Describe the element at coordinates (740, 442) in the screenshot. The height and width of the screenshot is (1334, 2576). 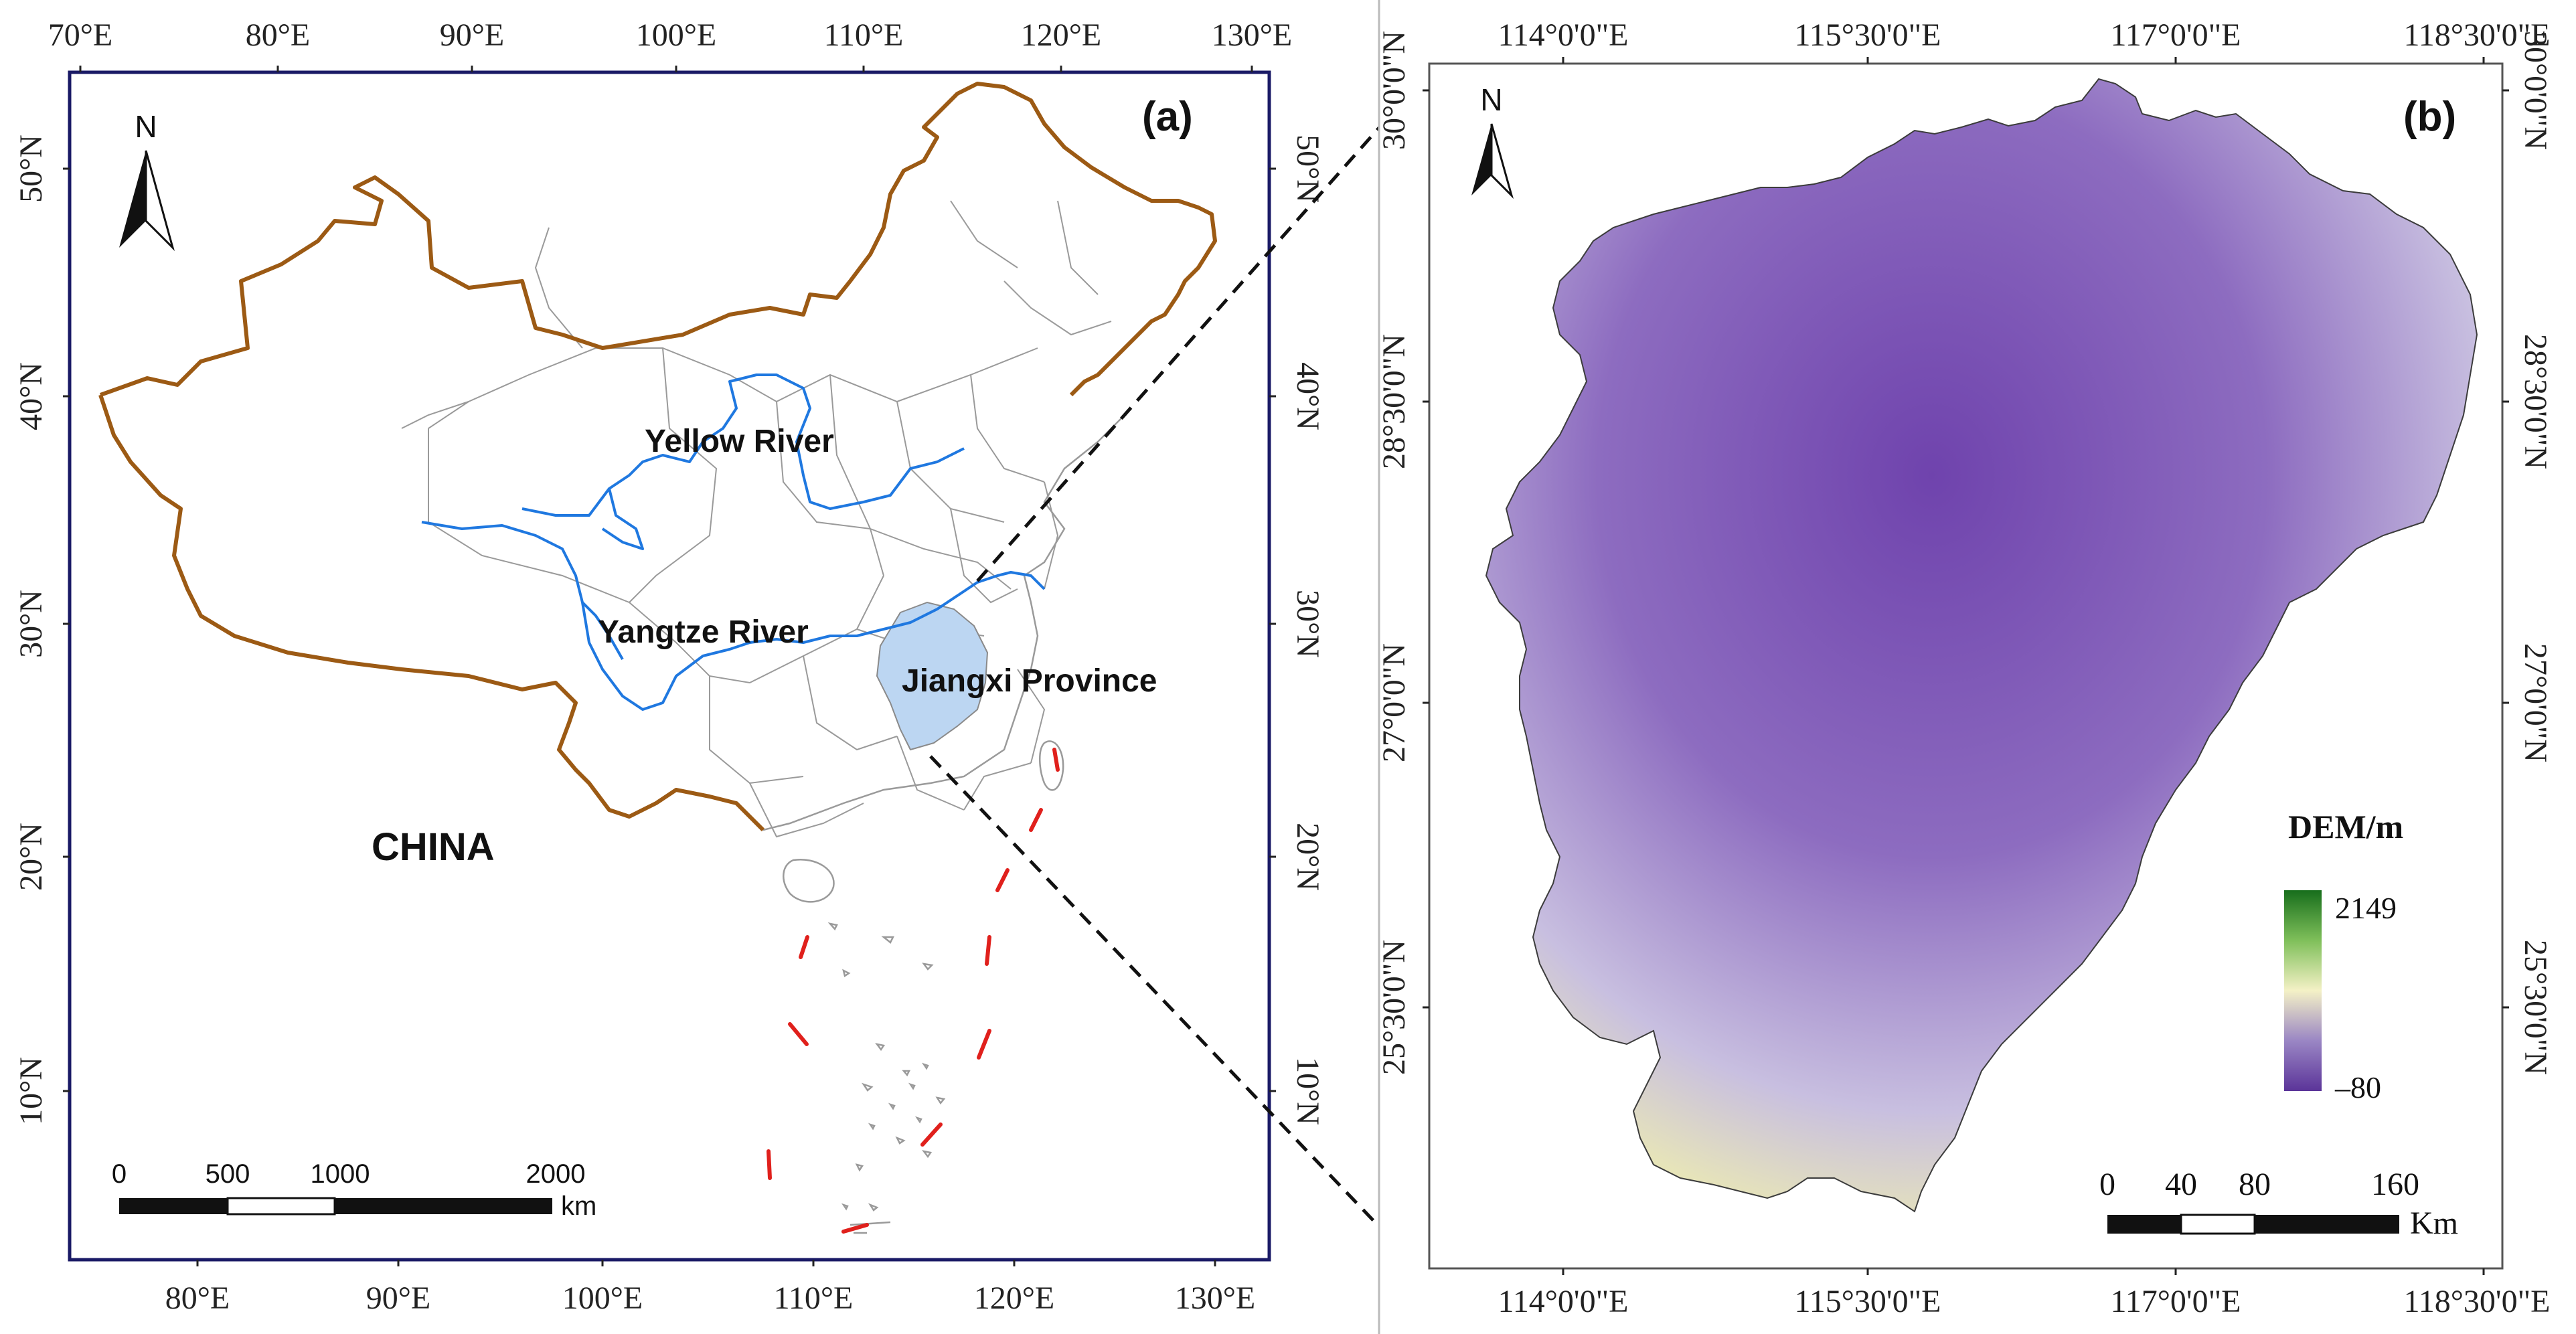
I see `yellow-river-label: Yellow River` at that location.